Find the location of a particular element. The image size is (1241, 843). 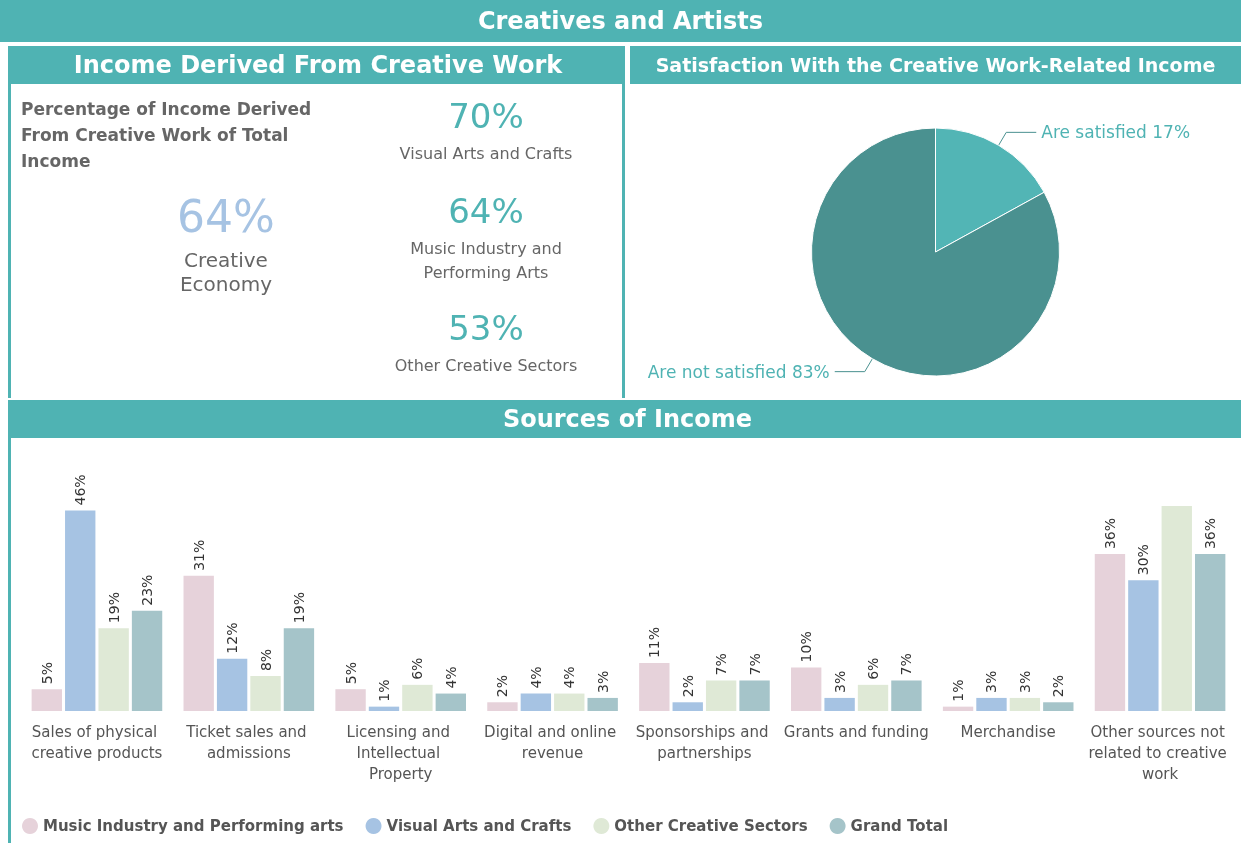

text: Music Industry and Performing Arts is located at coordinates (486, 261).